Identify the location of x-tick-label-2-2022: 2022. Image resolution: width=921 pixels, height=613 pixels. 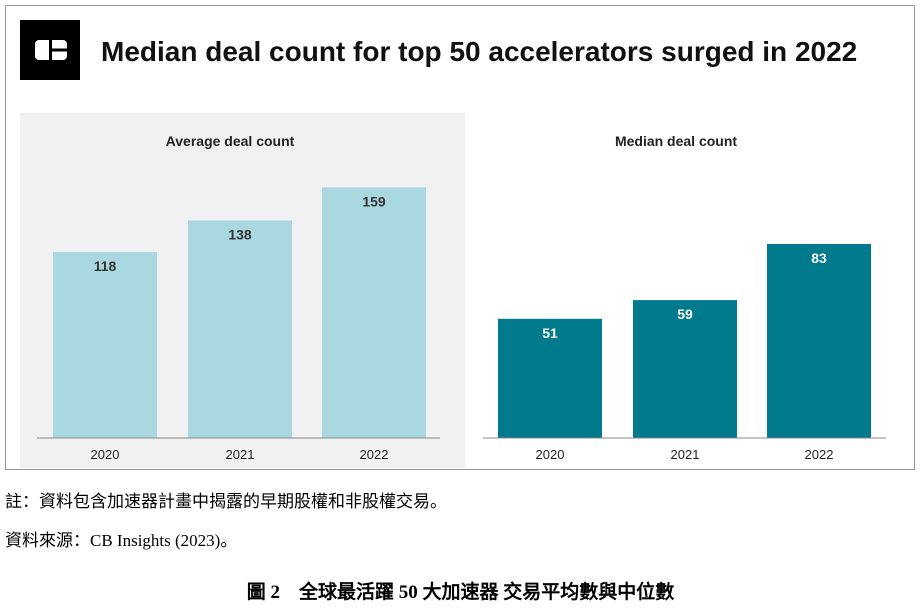
(819, 454).